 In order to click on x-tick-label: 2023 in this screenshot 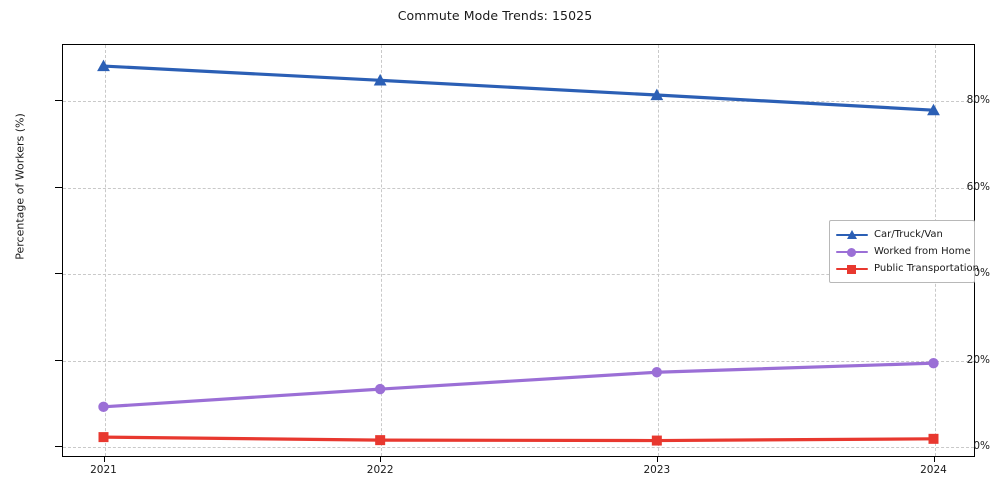, I will do `click(657, 470)`.